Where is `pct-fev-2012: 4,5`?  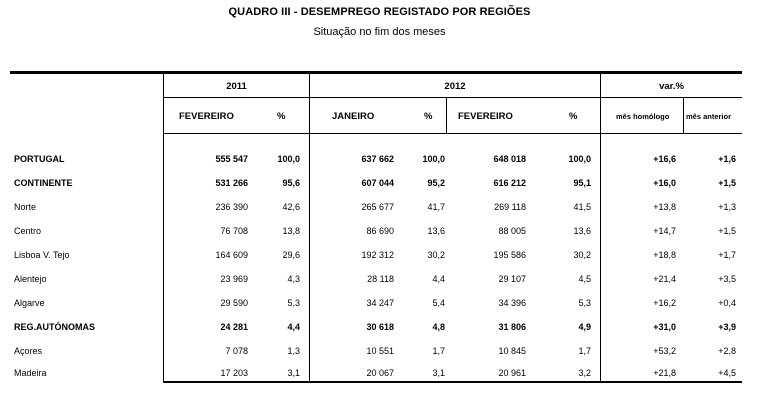 pct-fev-2012: 4,5 is located at coordinates (584, 279).